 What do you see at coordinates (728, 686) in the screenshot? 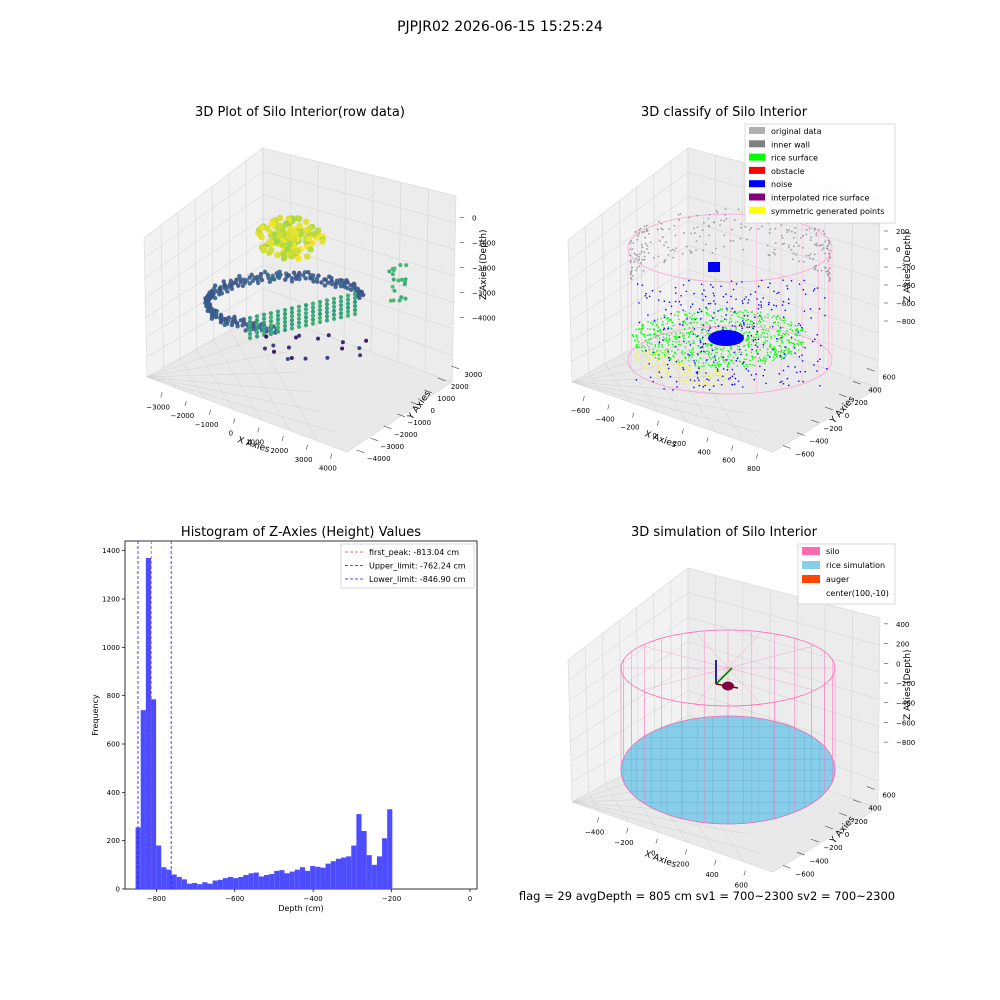
I see `auger-body` at bounding box center [728, 686].